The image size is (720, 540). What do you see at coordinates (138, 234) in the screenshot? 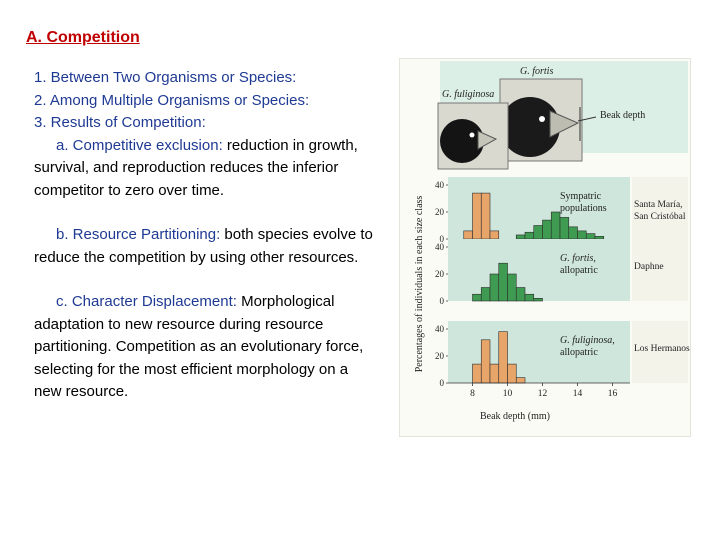
I see `term-resource-partitioning: b. Resource Partitioning:` at bounding box center [138, 234].